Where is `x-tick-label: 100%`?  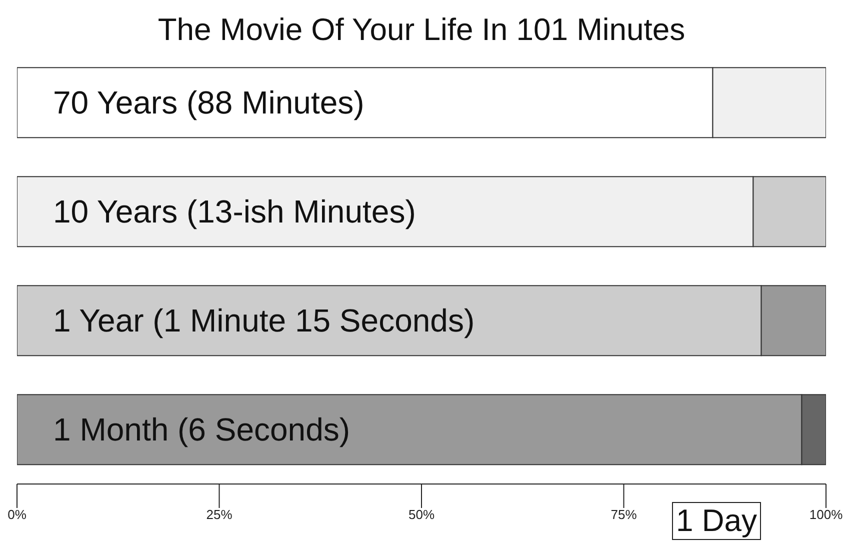
x-tick-label: 100% is located at coordinates (826, 514).